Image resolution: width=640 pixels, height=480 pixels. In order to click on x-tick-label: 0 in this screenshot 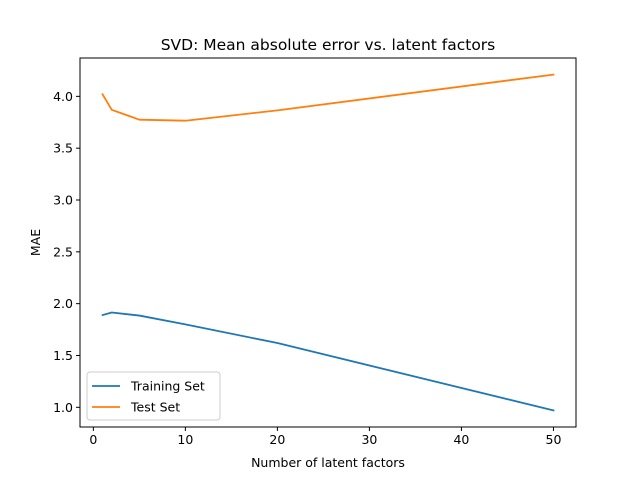, I will do `click(93, 439)`.